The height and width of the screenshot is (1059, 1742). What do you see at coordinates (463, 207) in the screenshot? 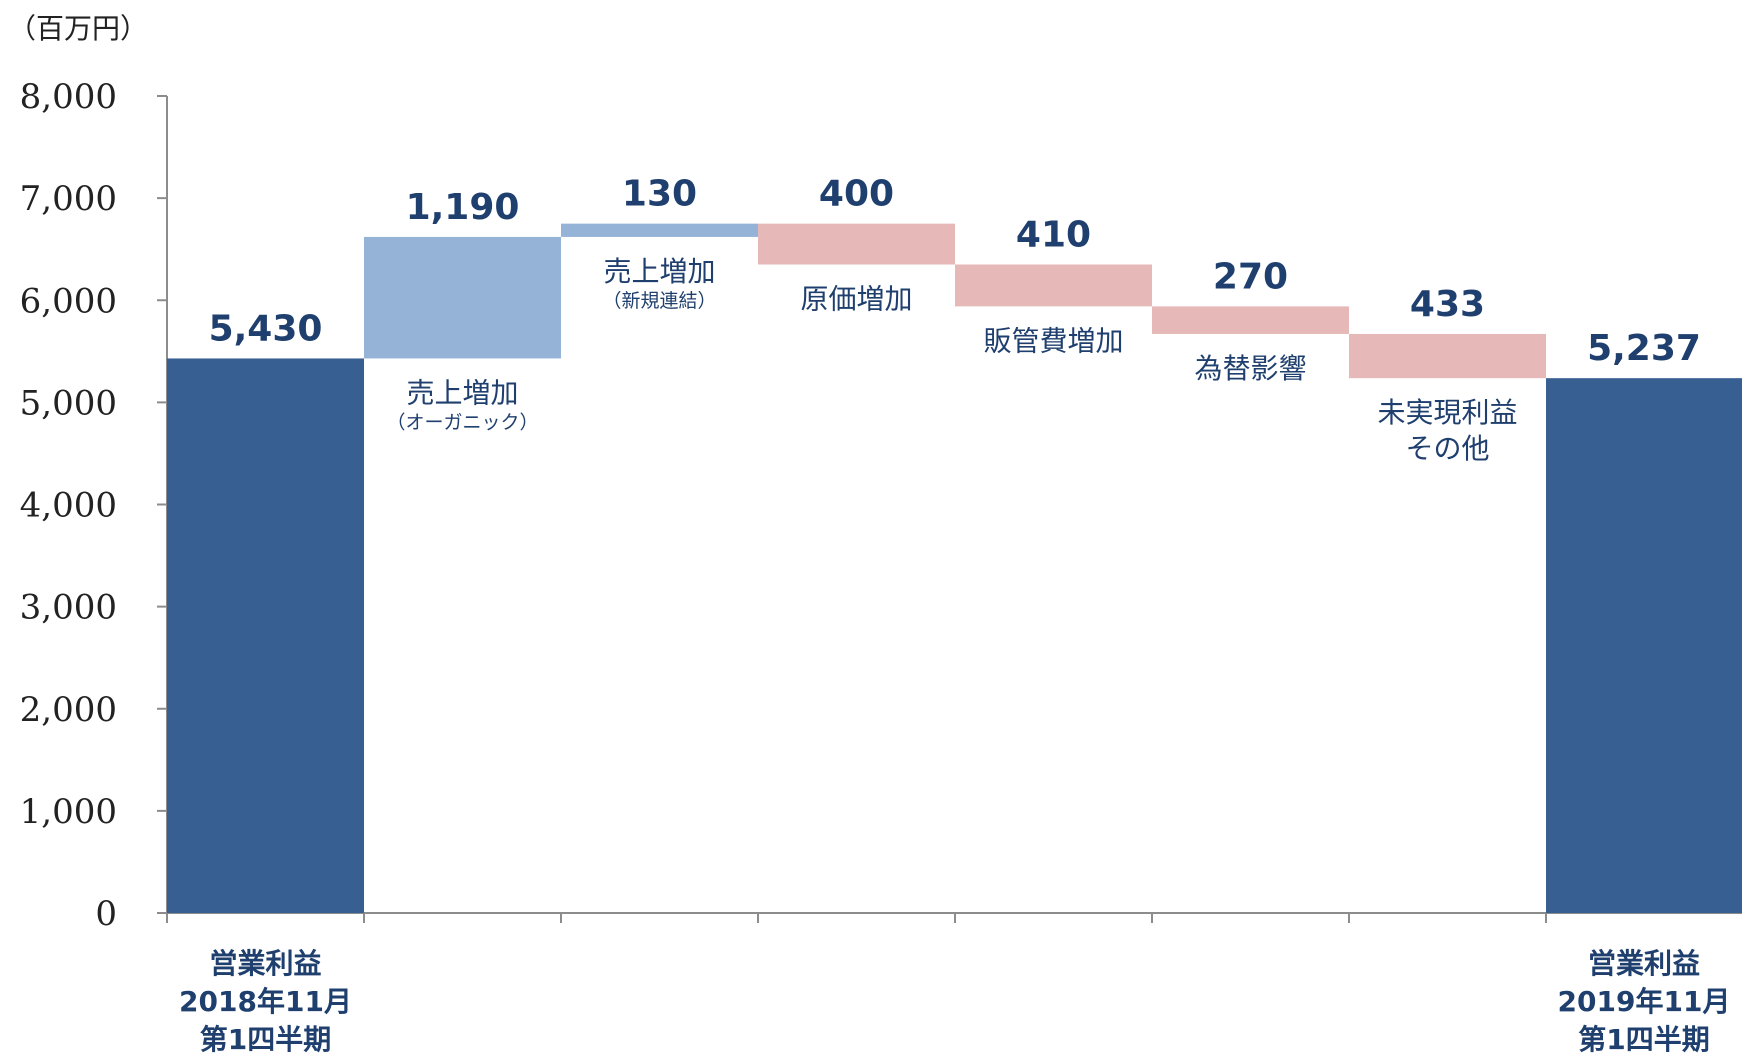
I see `data-label: 1,190` at bounding box center [463, 207].